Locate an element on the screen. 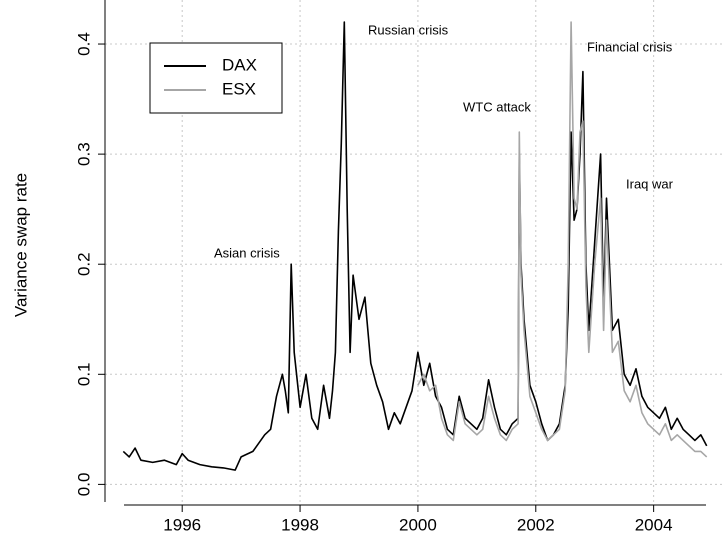 This screenshot has height=539, width=722. annotation: Iraq war is located at coordinates (650, 183).